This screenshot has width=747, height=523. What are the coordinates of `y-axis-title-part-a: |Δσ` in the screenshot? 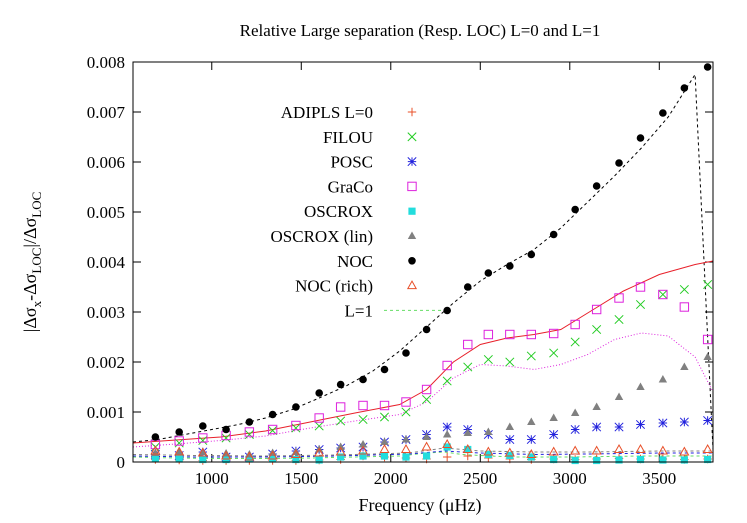 It's located at (30, 319).